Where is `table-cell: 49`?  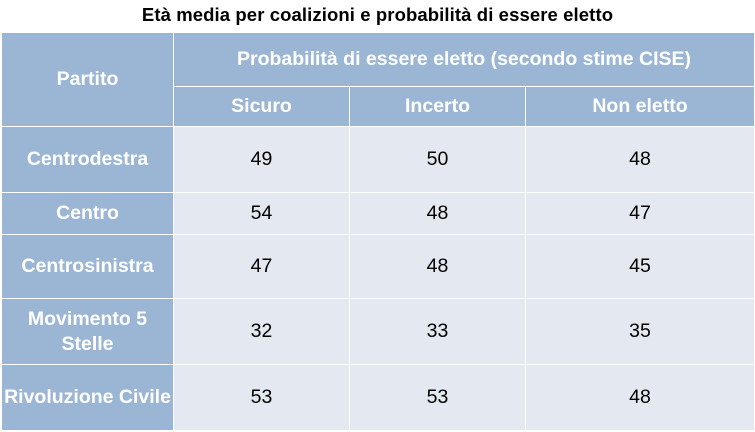 table-cell: 49 is located at coordinates (261, 159).